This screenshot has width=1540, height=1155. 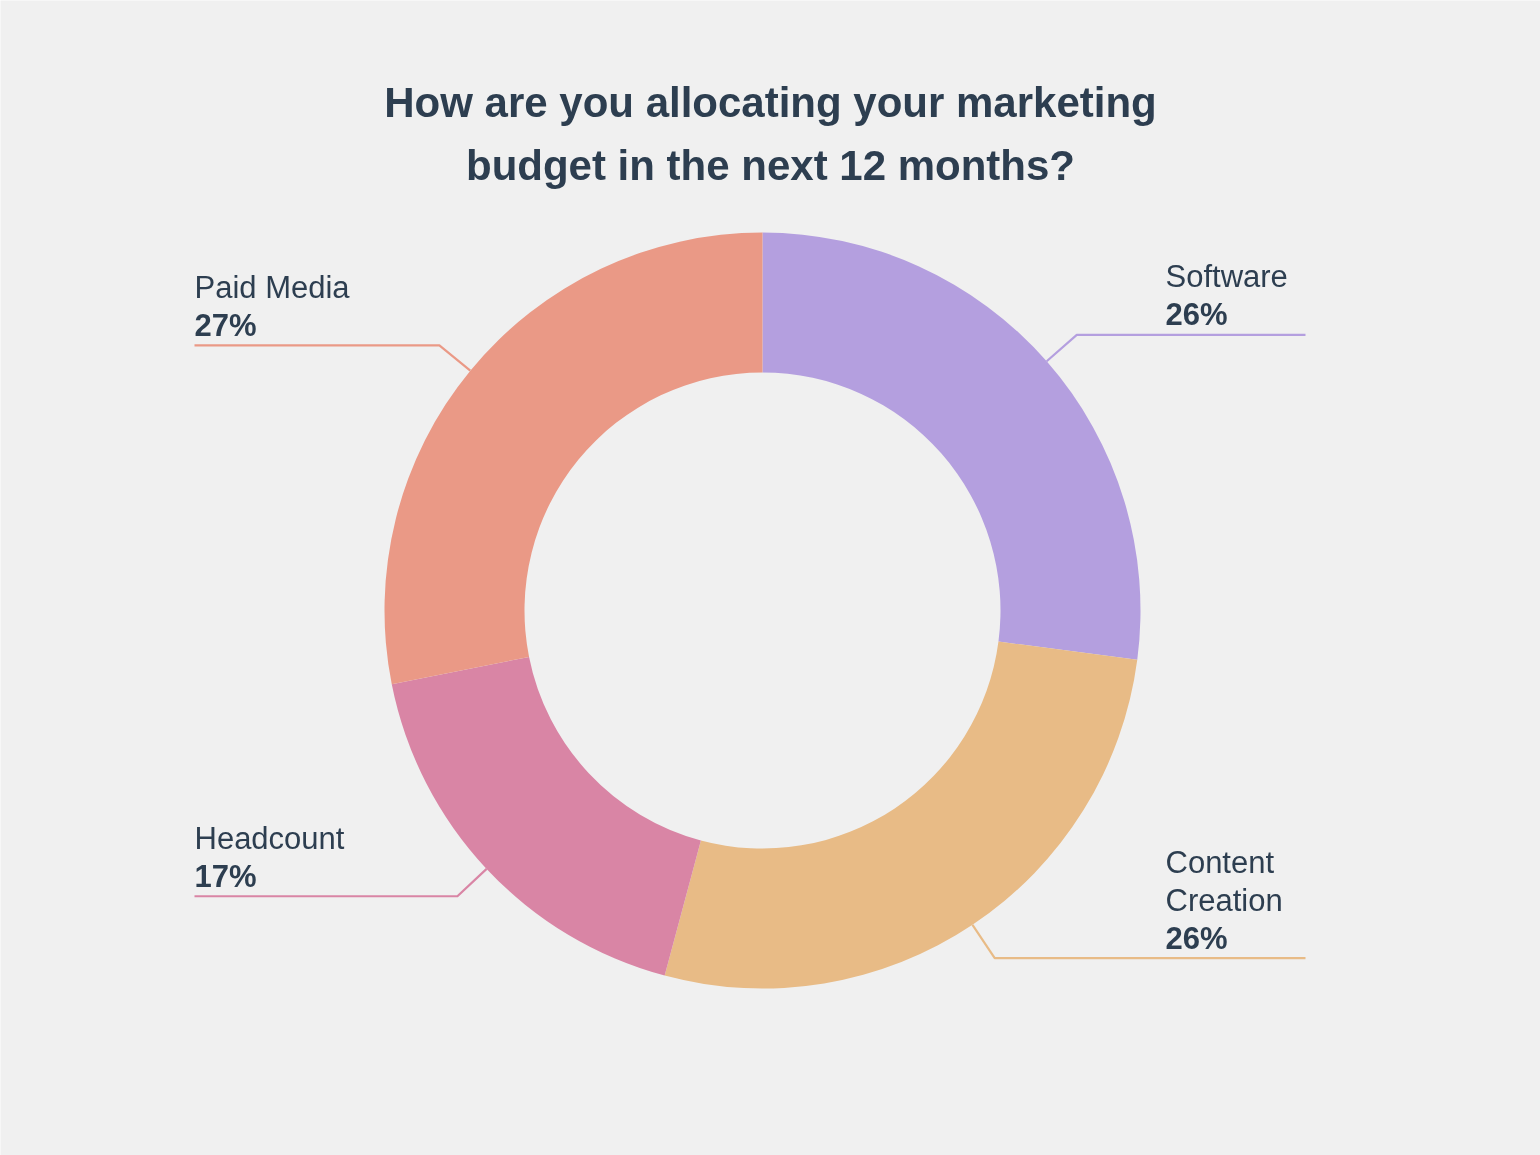 I want to click on slice-label: Software, so click(x=1226, y=277).